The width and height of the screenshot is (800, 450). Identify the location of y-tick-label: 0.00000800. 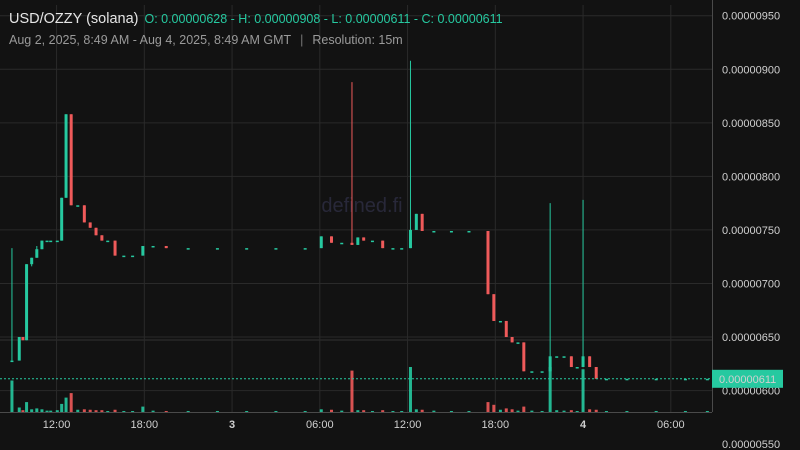
(751, 177).